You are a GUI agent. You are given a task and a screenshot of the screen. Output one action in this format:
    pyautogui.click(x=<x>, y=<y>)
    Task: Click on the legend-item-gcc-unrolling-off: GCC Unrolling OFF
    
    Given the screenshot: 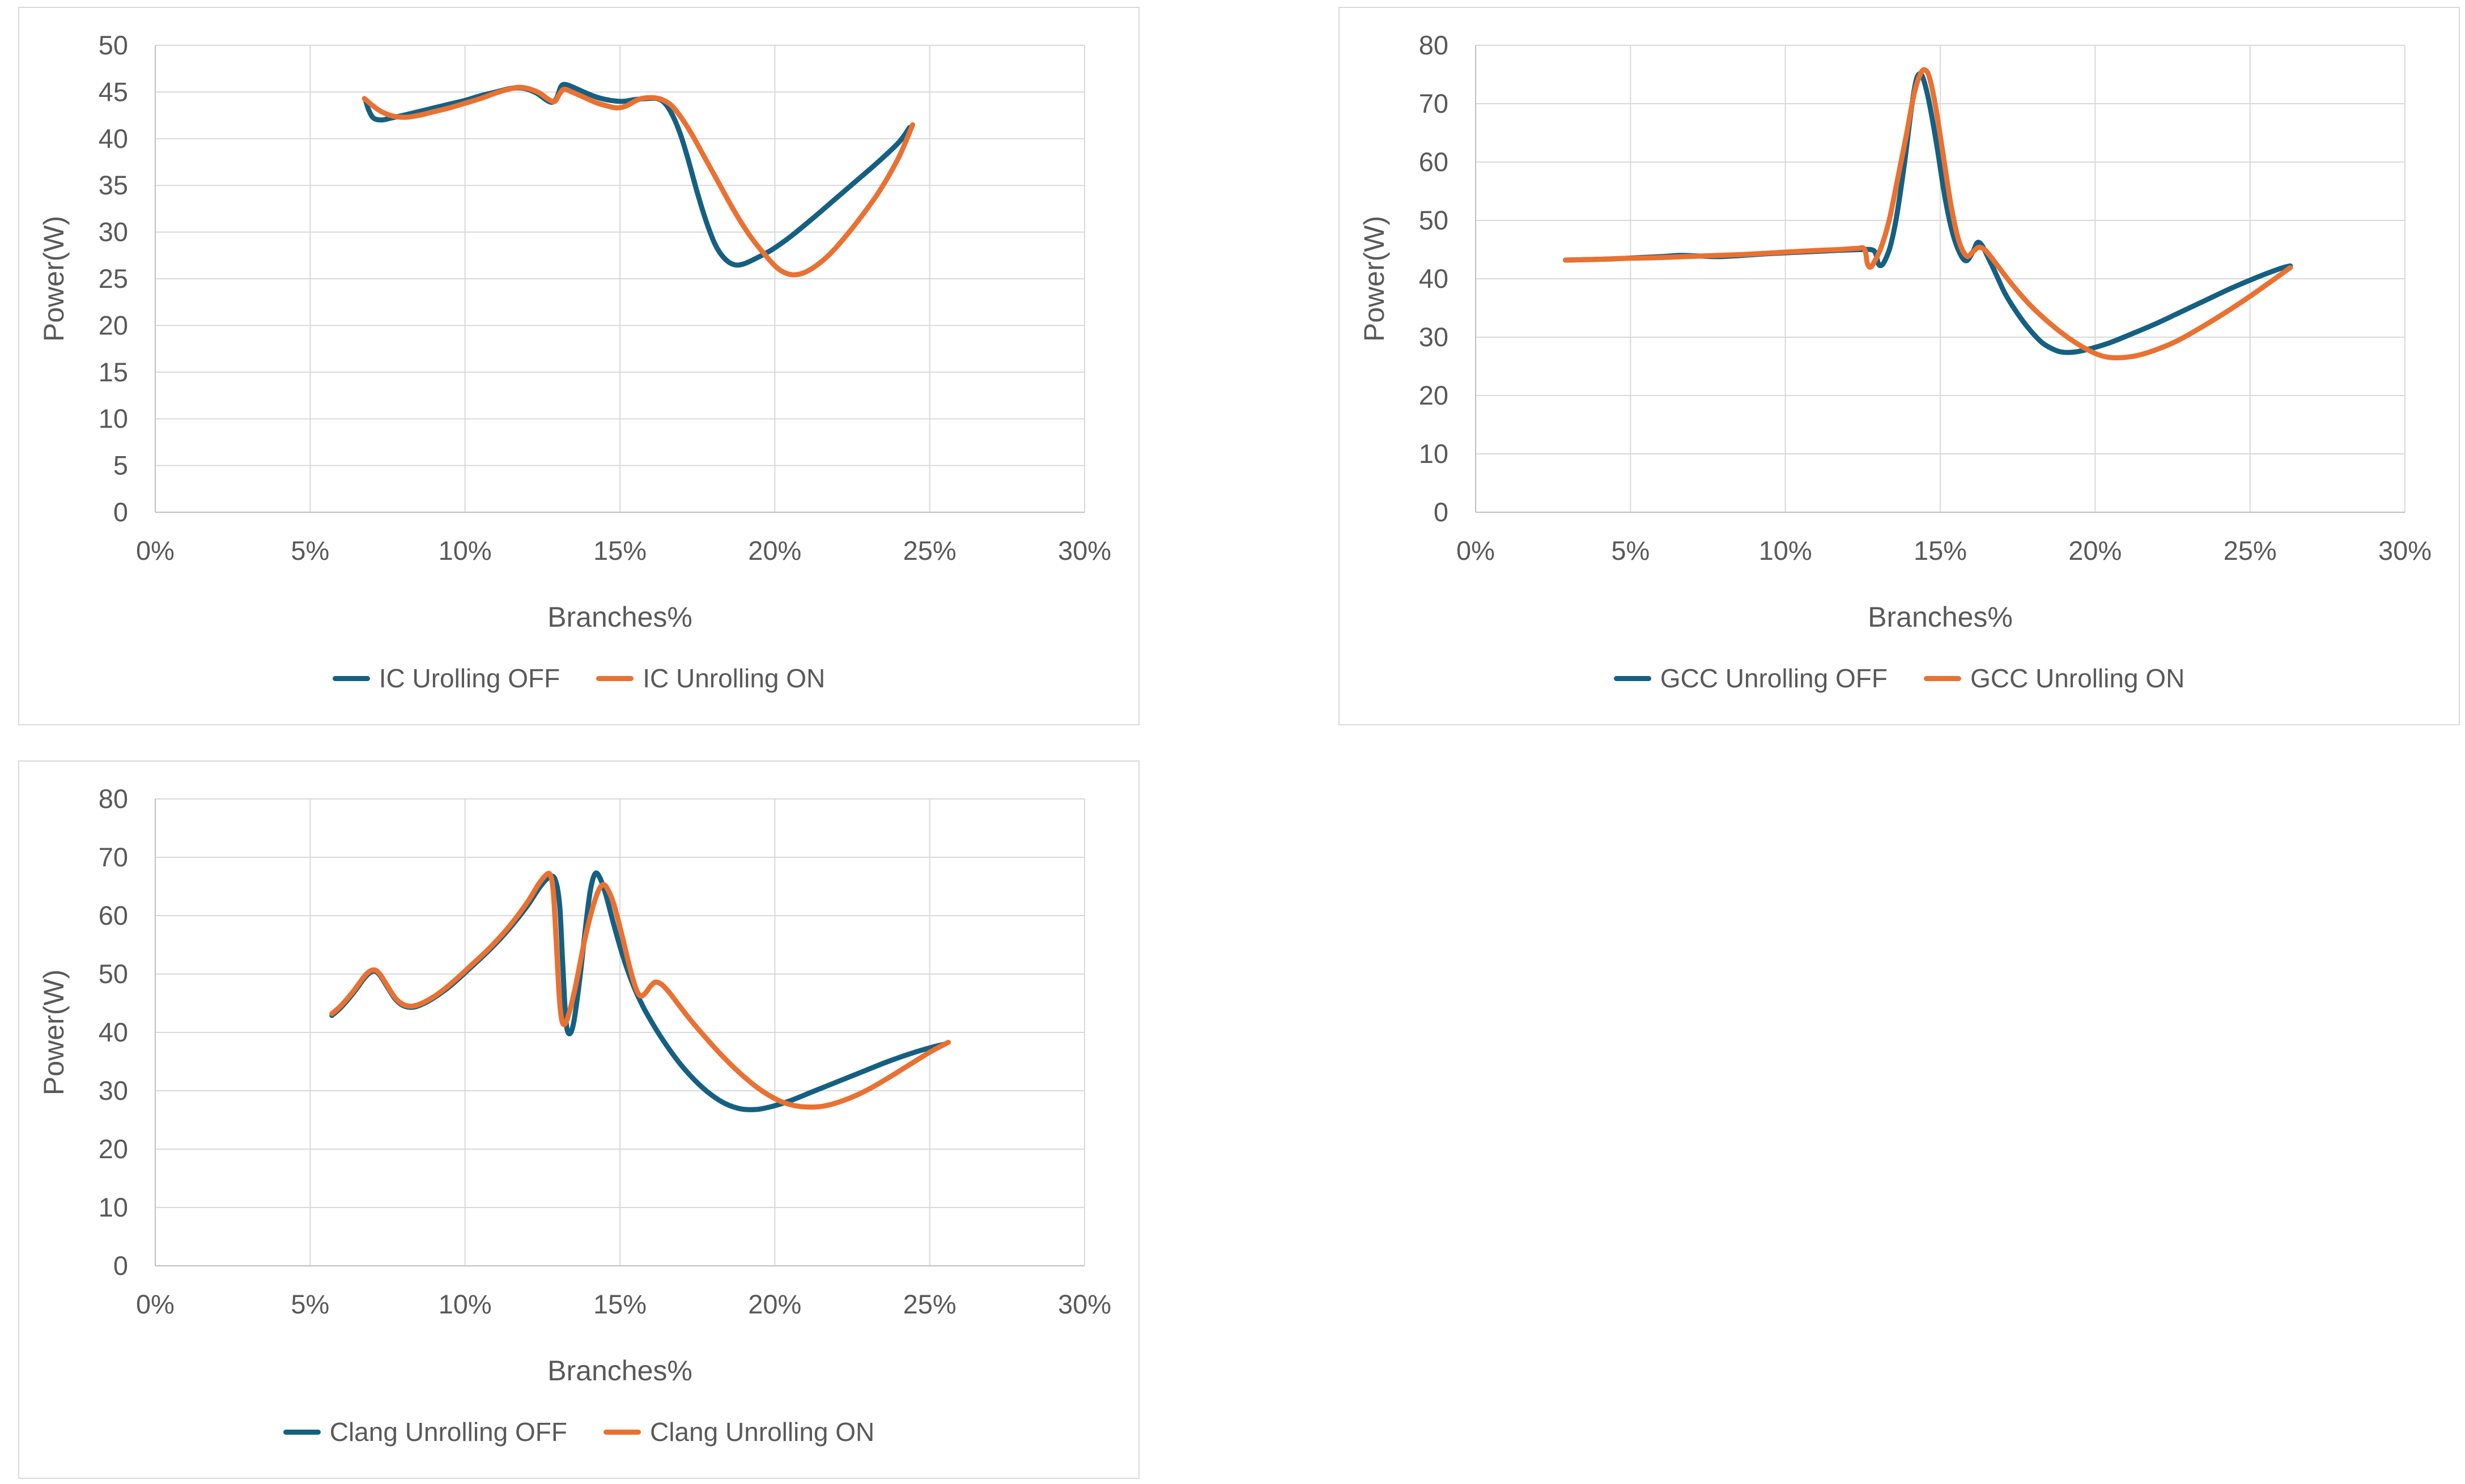 What is the action you would take?
    pyautogui.click(x=1750, y=678)
    